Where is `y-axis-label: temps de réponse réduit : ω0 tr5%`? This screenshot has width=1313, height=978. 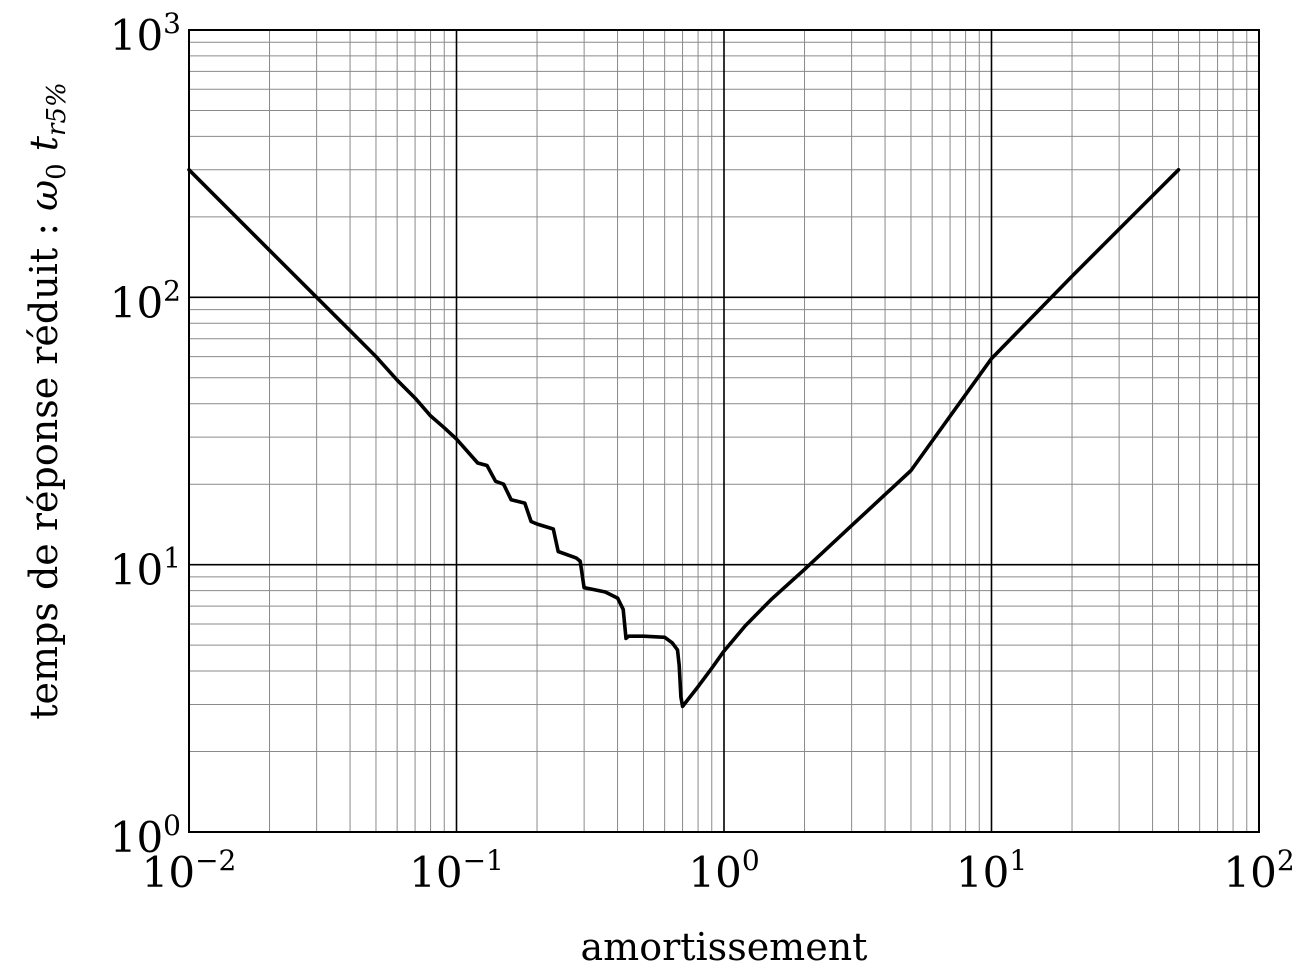
y-axis-label: temps de réponse réduit : ω0 tr5% is located at coordinates (47, 400).